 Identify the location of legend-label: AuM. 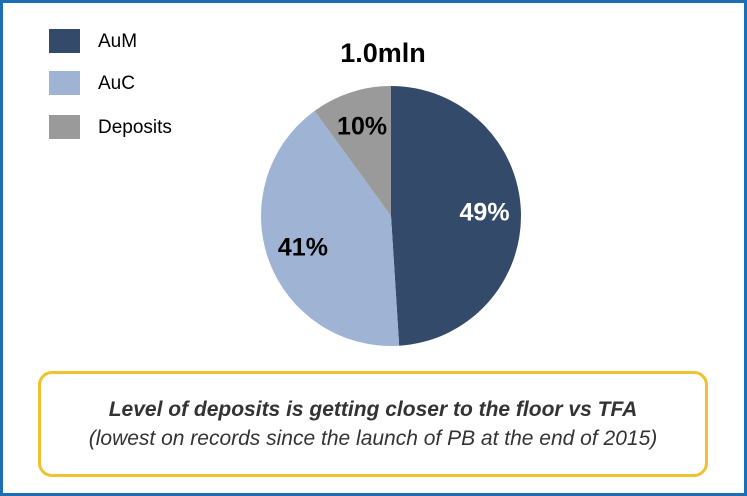
(117, 41).